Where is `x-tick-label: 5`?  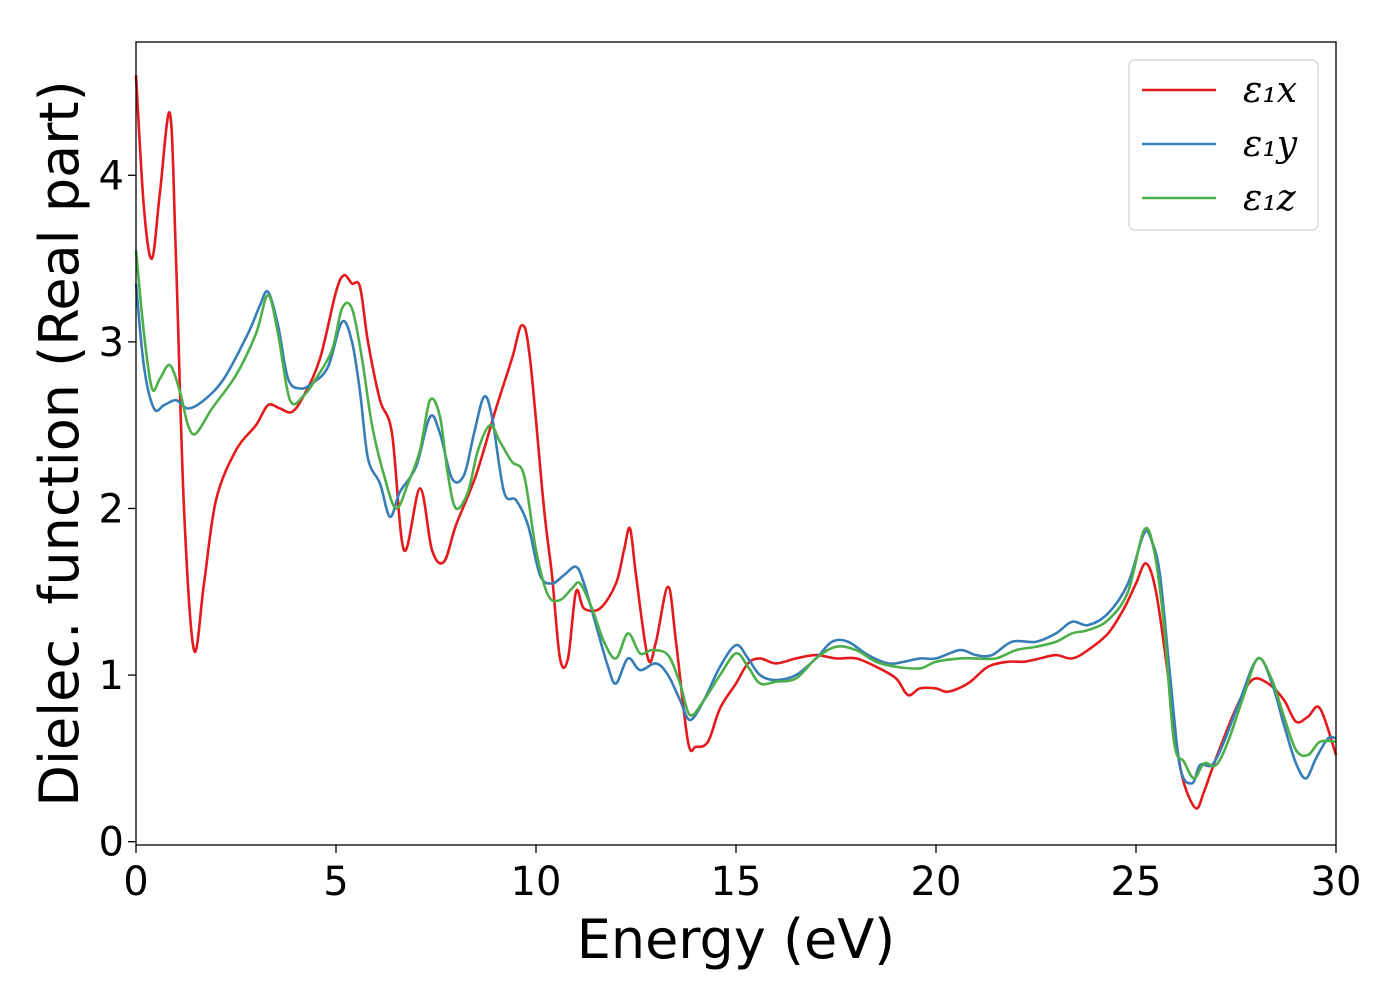 x-tick-label: 5 is located at coordinates (335, 882).